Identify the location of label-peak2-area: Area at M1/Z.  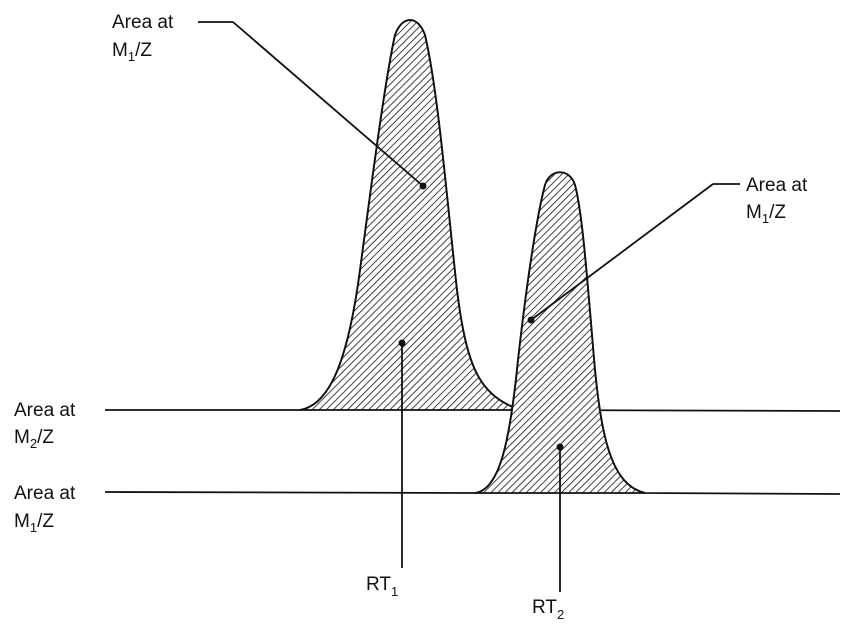
(777, 200).